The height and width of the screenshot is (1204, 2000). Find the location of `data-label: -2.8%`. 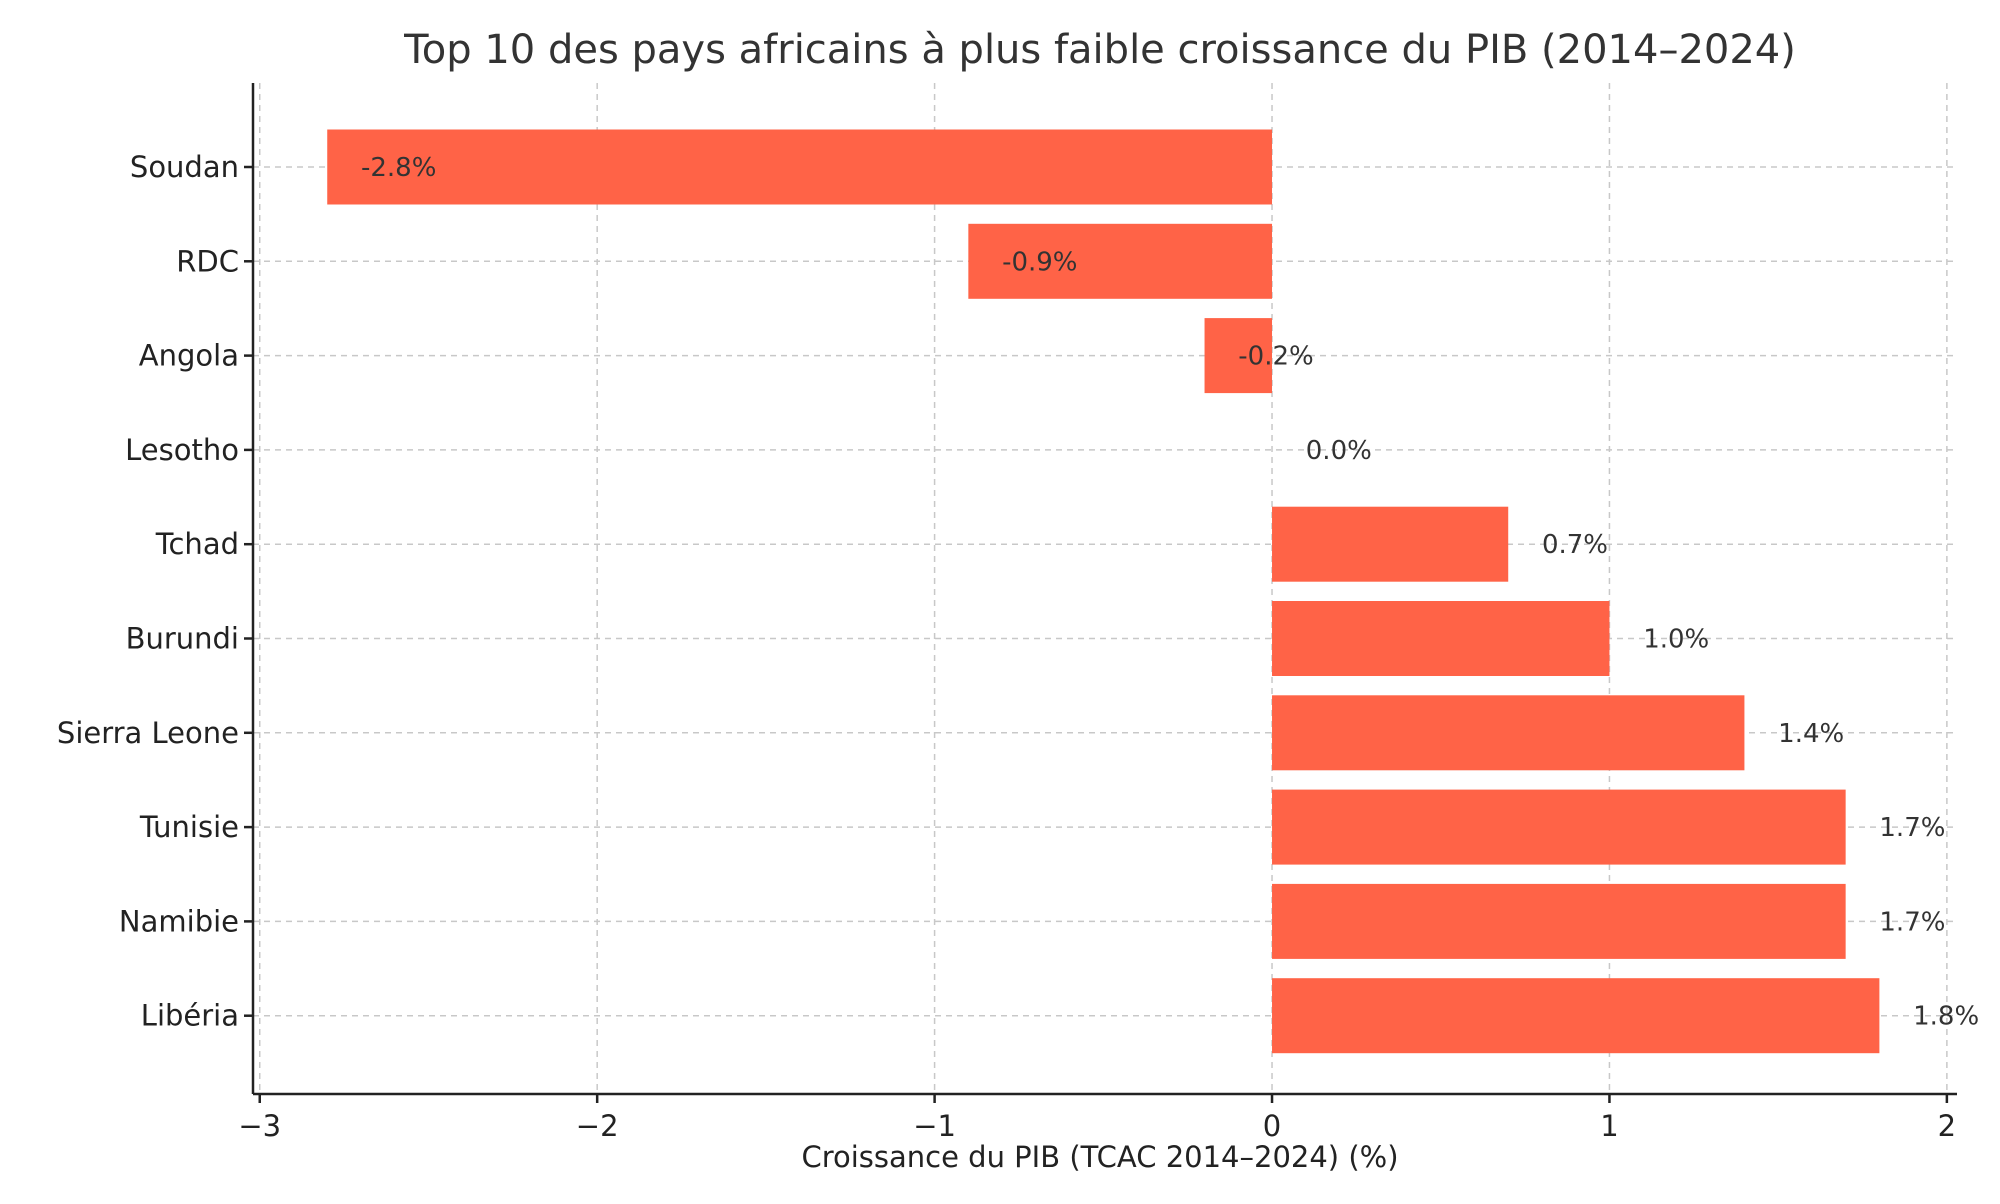

data-label: -2.8% is located at coordinates (398, 168).